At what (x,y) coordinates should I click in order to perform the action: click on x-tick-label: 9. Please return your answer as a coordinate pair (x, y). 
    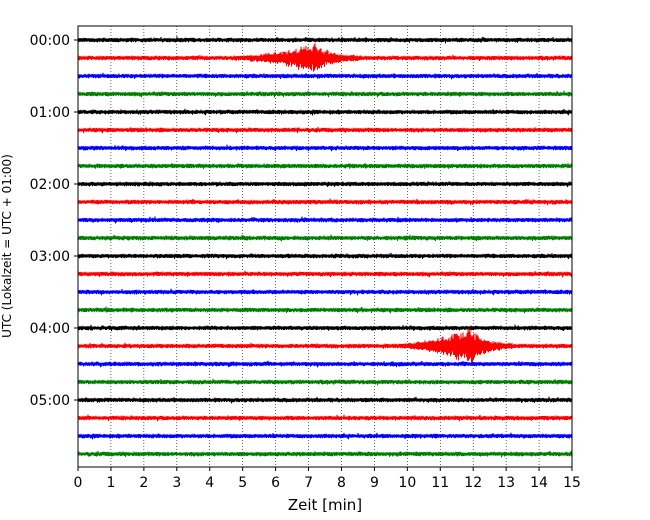
    Looking at the image, I should click on (374, 483).